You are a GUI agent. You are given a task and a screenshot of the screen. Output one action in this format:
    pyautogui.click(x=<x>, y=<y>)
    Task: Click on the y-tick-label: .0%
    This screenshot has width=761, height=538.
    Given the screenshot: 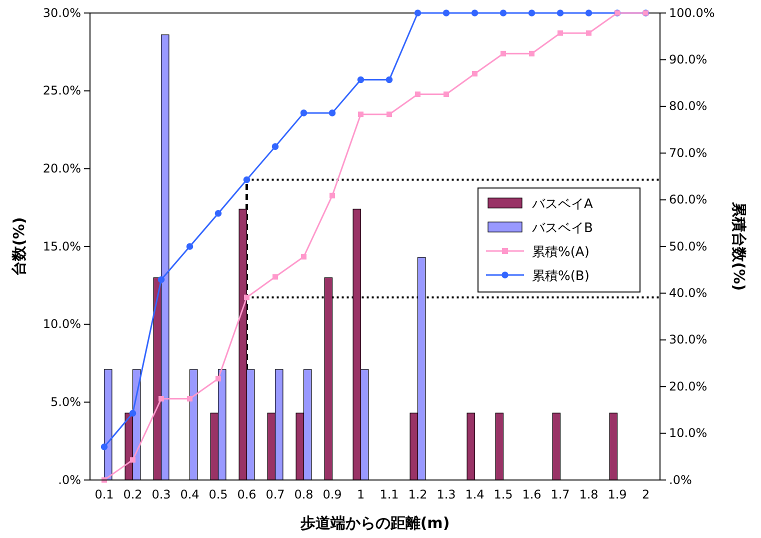 What is the action you would take?
    pyautogui.click(x=69, y=479)
    